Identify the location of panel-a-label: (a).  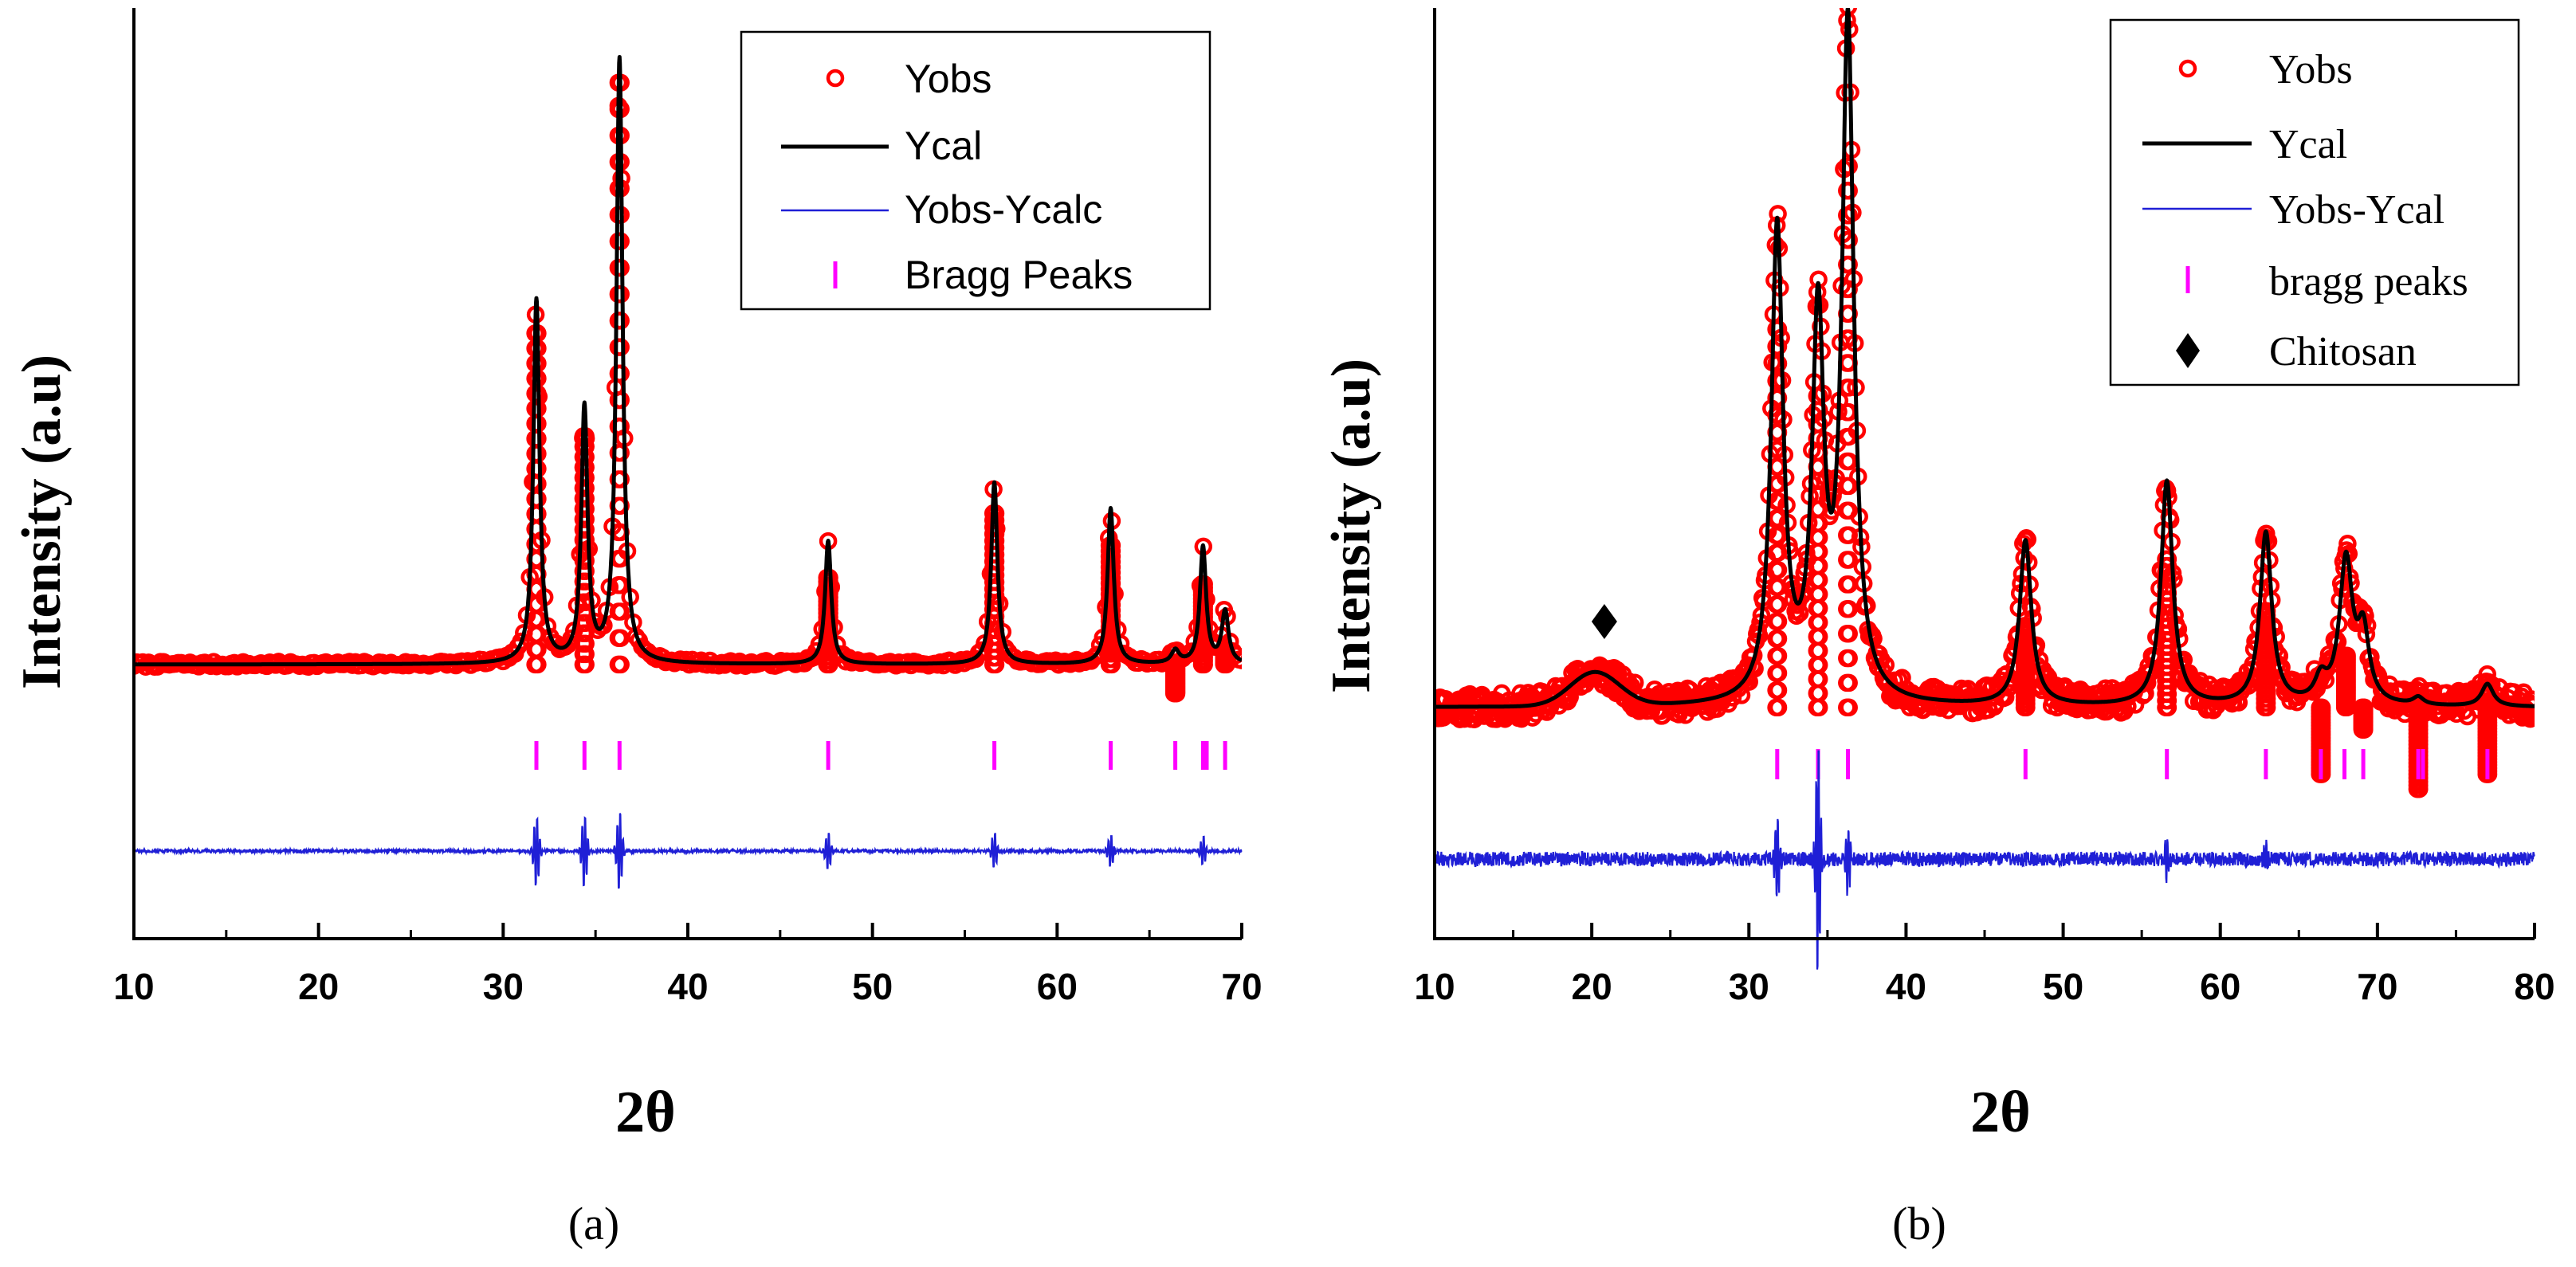
(593, 1223).